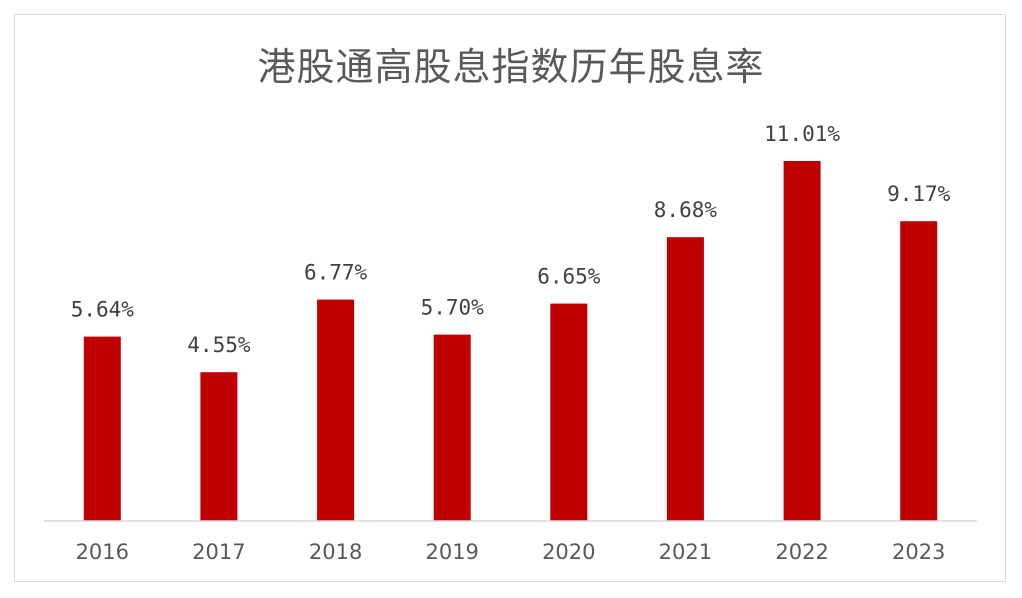  Describe the element at coordinates (569, 277) in the screenshot. I see `data-label-2020: 6.65%` at that location.